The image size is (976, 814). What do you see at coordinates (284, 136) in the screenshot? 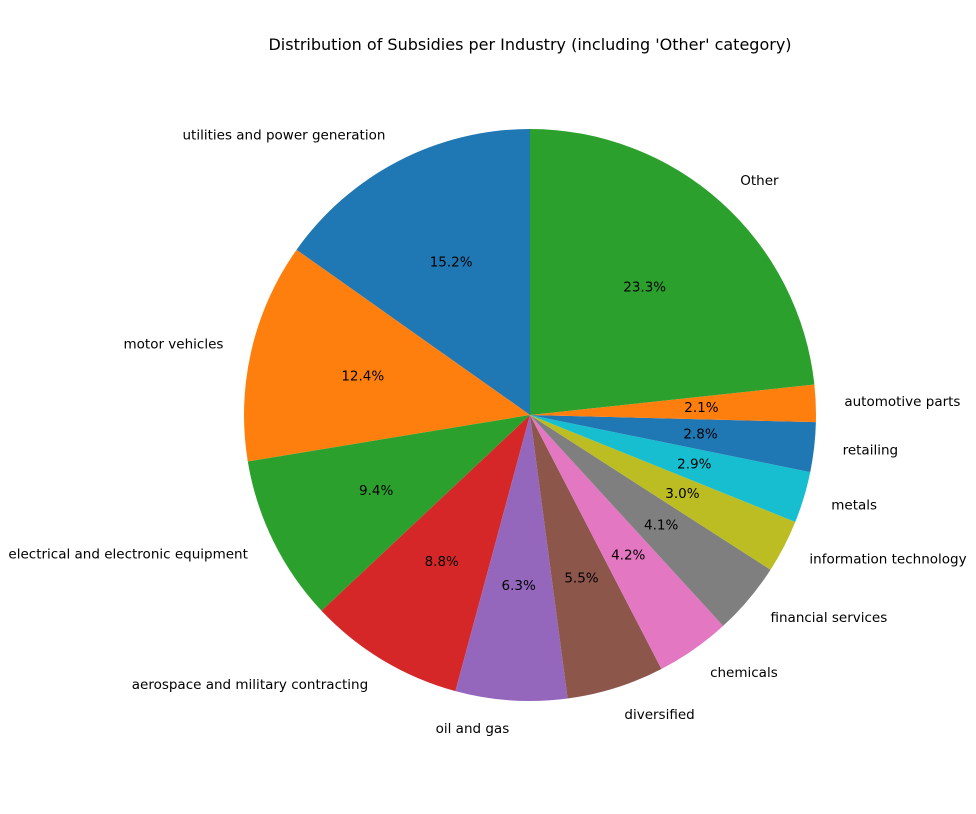
I see `slice-category-label: utilities and power generation` at bounding box center [284, 136].